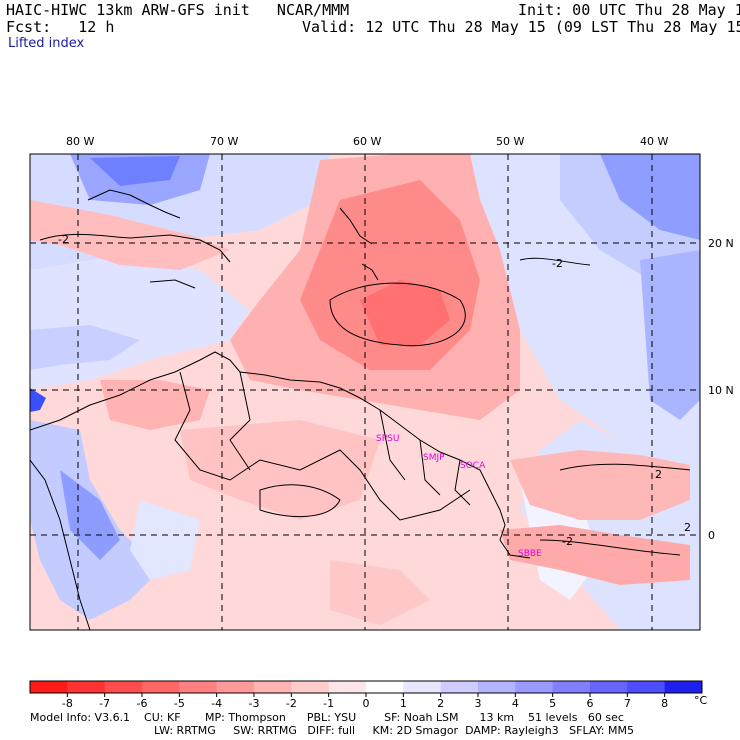 Image resolution: width=740 pixels, height=740 pixels. What do you see at coordinates (60, 27) in the screenshot?
I see `forecast-hour: Fcst: 12 h` at bounding box center [60, 27].